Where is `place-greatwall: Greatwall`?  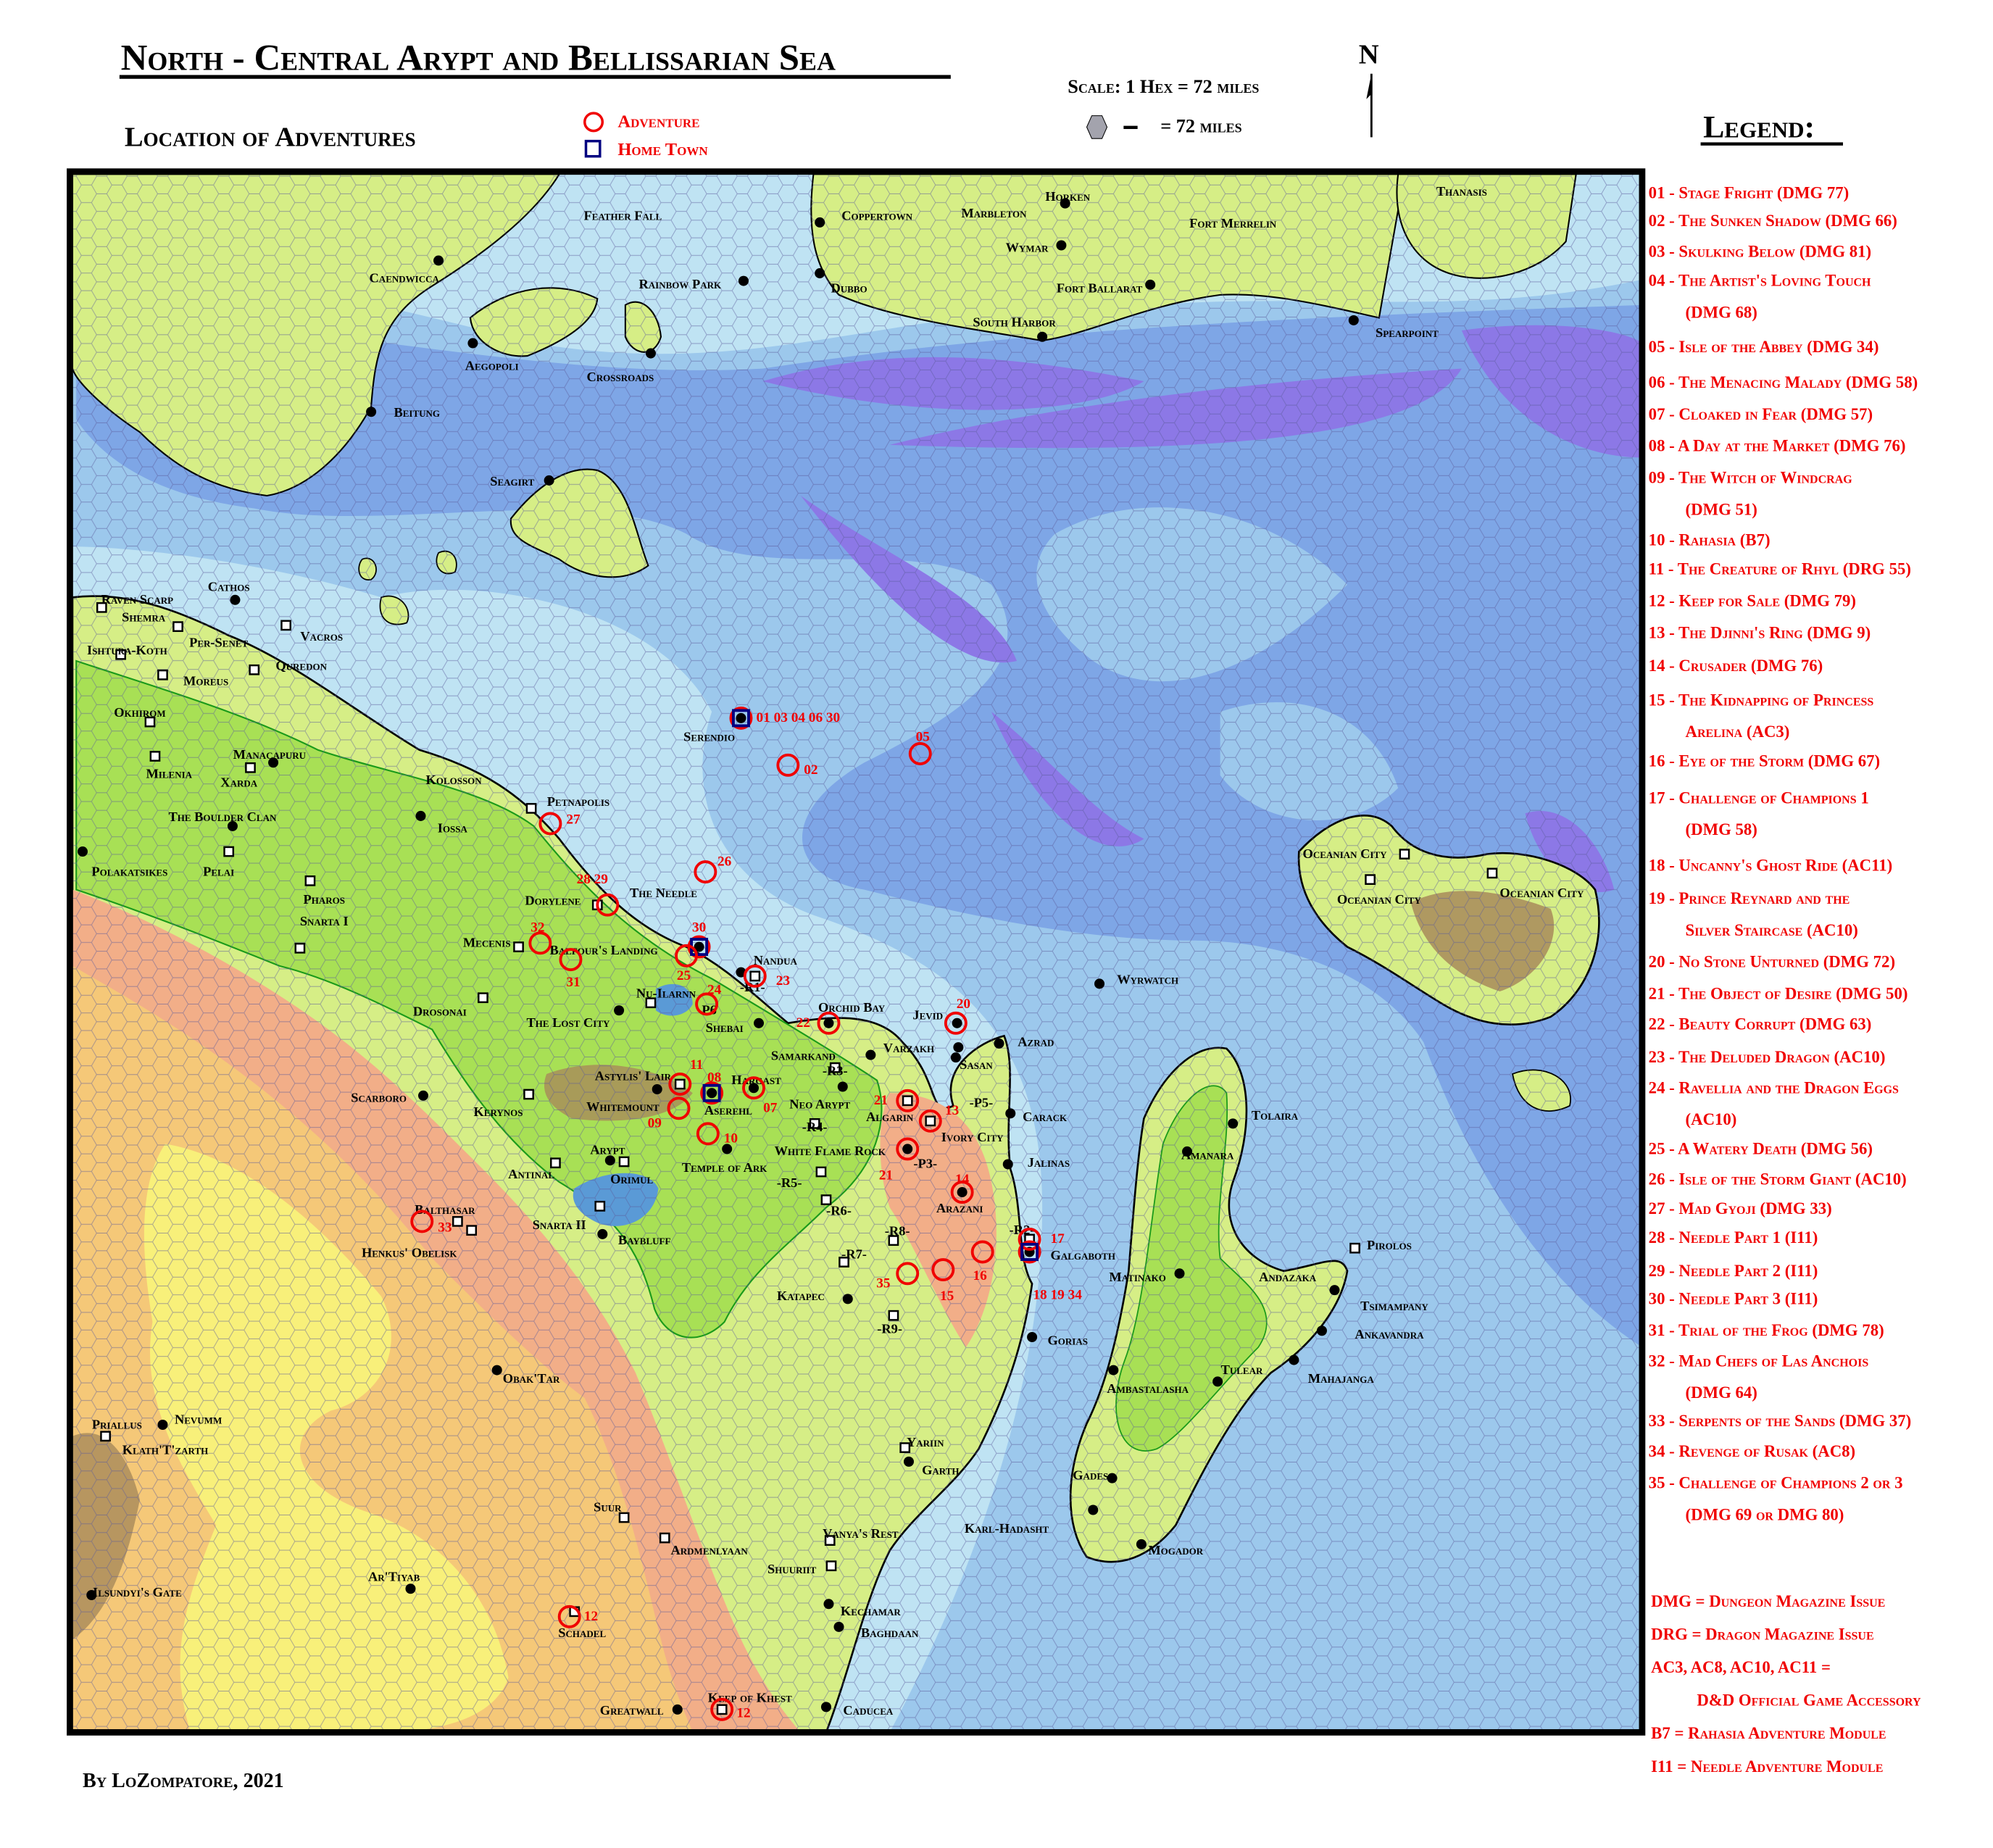 place-greatwall: Greatwall is located at coordinates (641, 1711).